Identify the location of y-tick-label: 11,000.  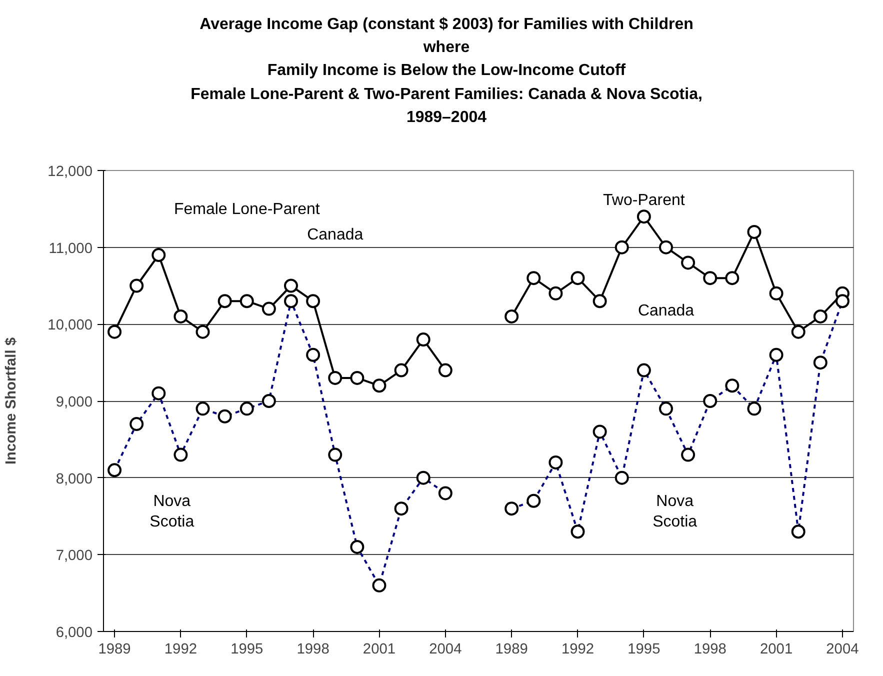
(70, 248).